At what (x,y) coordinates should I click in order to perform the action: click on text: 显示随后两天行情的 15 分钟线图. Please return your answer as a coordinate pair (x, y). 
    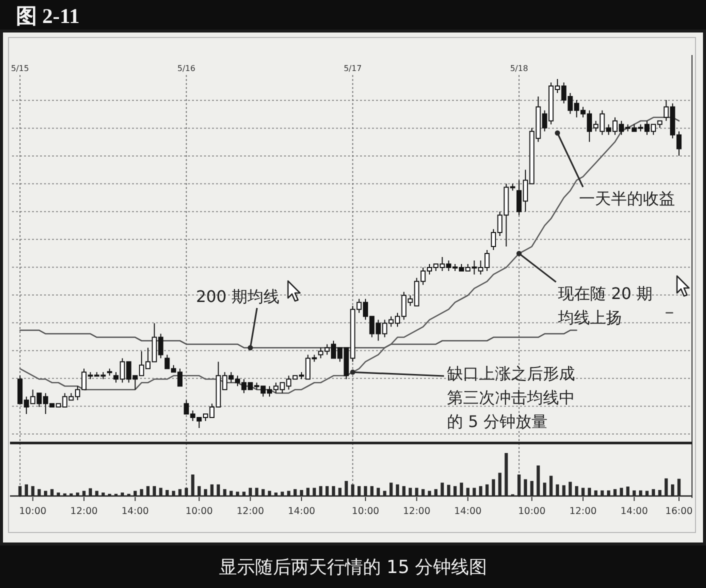
    Looking at the image, I should click on (353, 567).